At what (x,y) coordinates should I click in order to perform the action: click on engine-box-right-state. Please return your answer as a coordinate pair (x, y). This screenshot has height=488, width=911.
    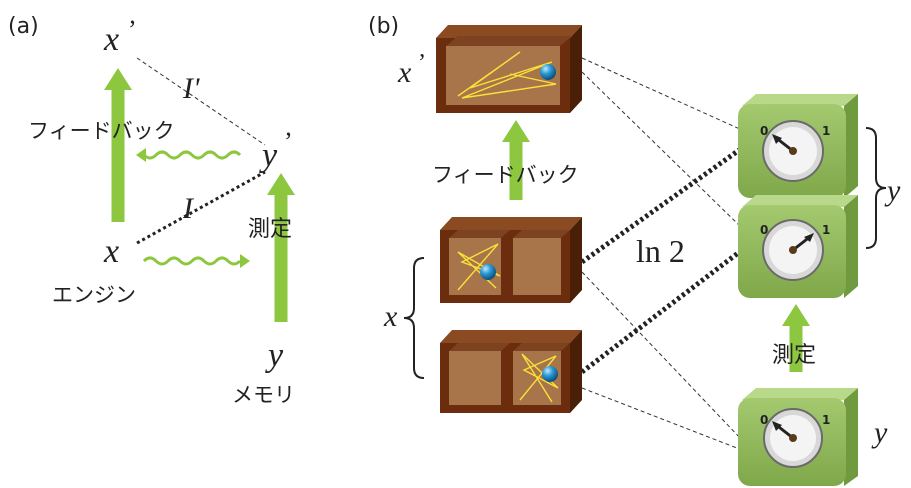
    Looking at the image, I should click on (511, 371).